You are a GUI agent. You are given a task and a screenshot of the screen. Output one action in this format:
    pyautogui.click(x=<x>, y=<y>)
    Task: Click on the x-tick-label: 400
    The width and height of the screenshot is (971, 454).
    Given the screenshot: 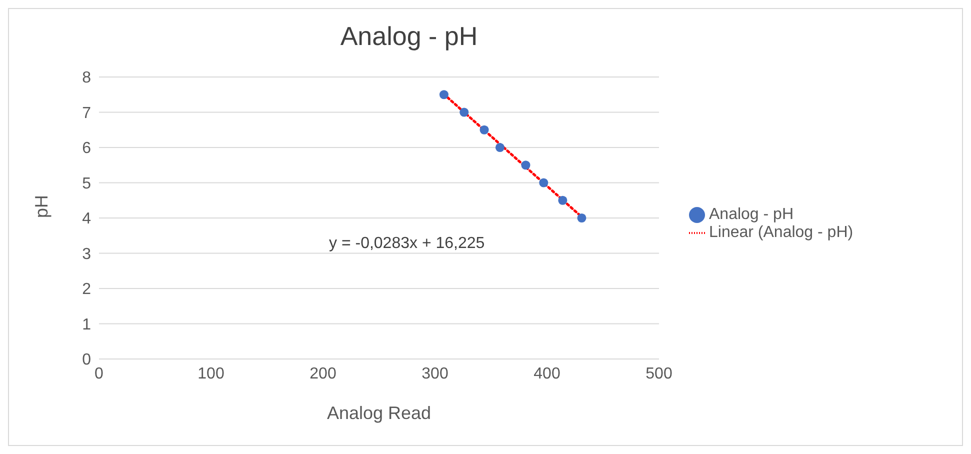 What is the action you would take?
    pyautogui.click(x=547, y=373)
    